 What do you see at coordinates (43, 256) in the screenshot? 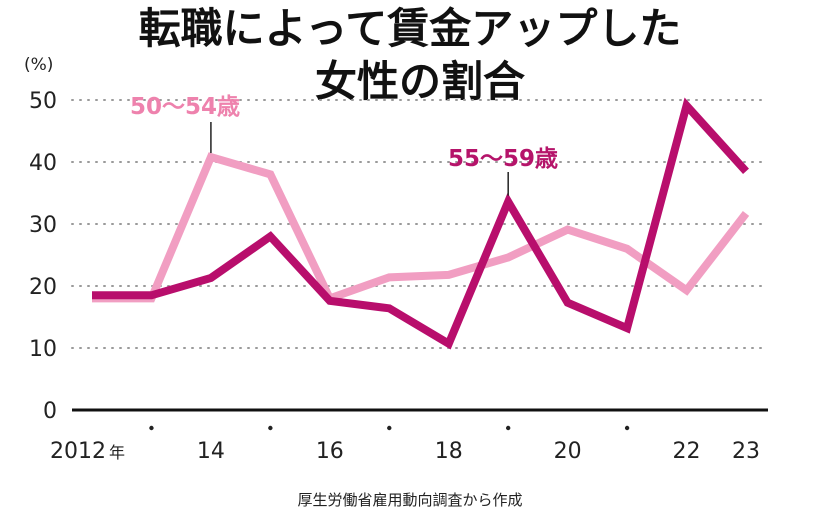
I see `y-axis-ticks: 0 10 20 30 40 50` at bounding box center [43, 256].